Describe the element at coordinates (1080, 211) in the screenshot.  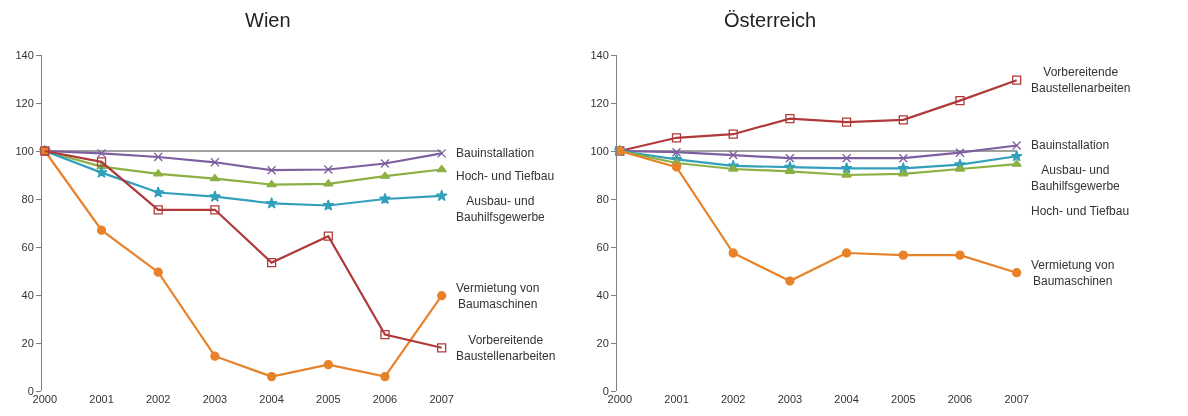
I see `text: Hoch- und Tiefbau` at that location.